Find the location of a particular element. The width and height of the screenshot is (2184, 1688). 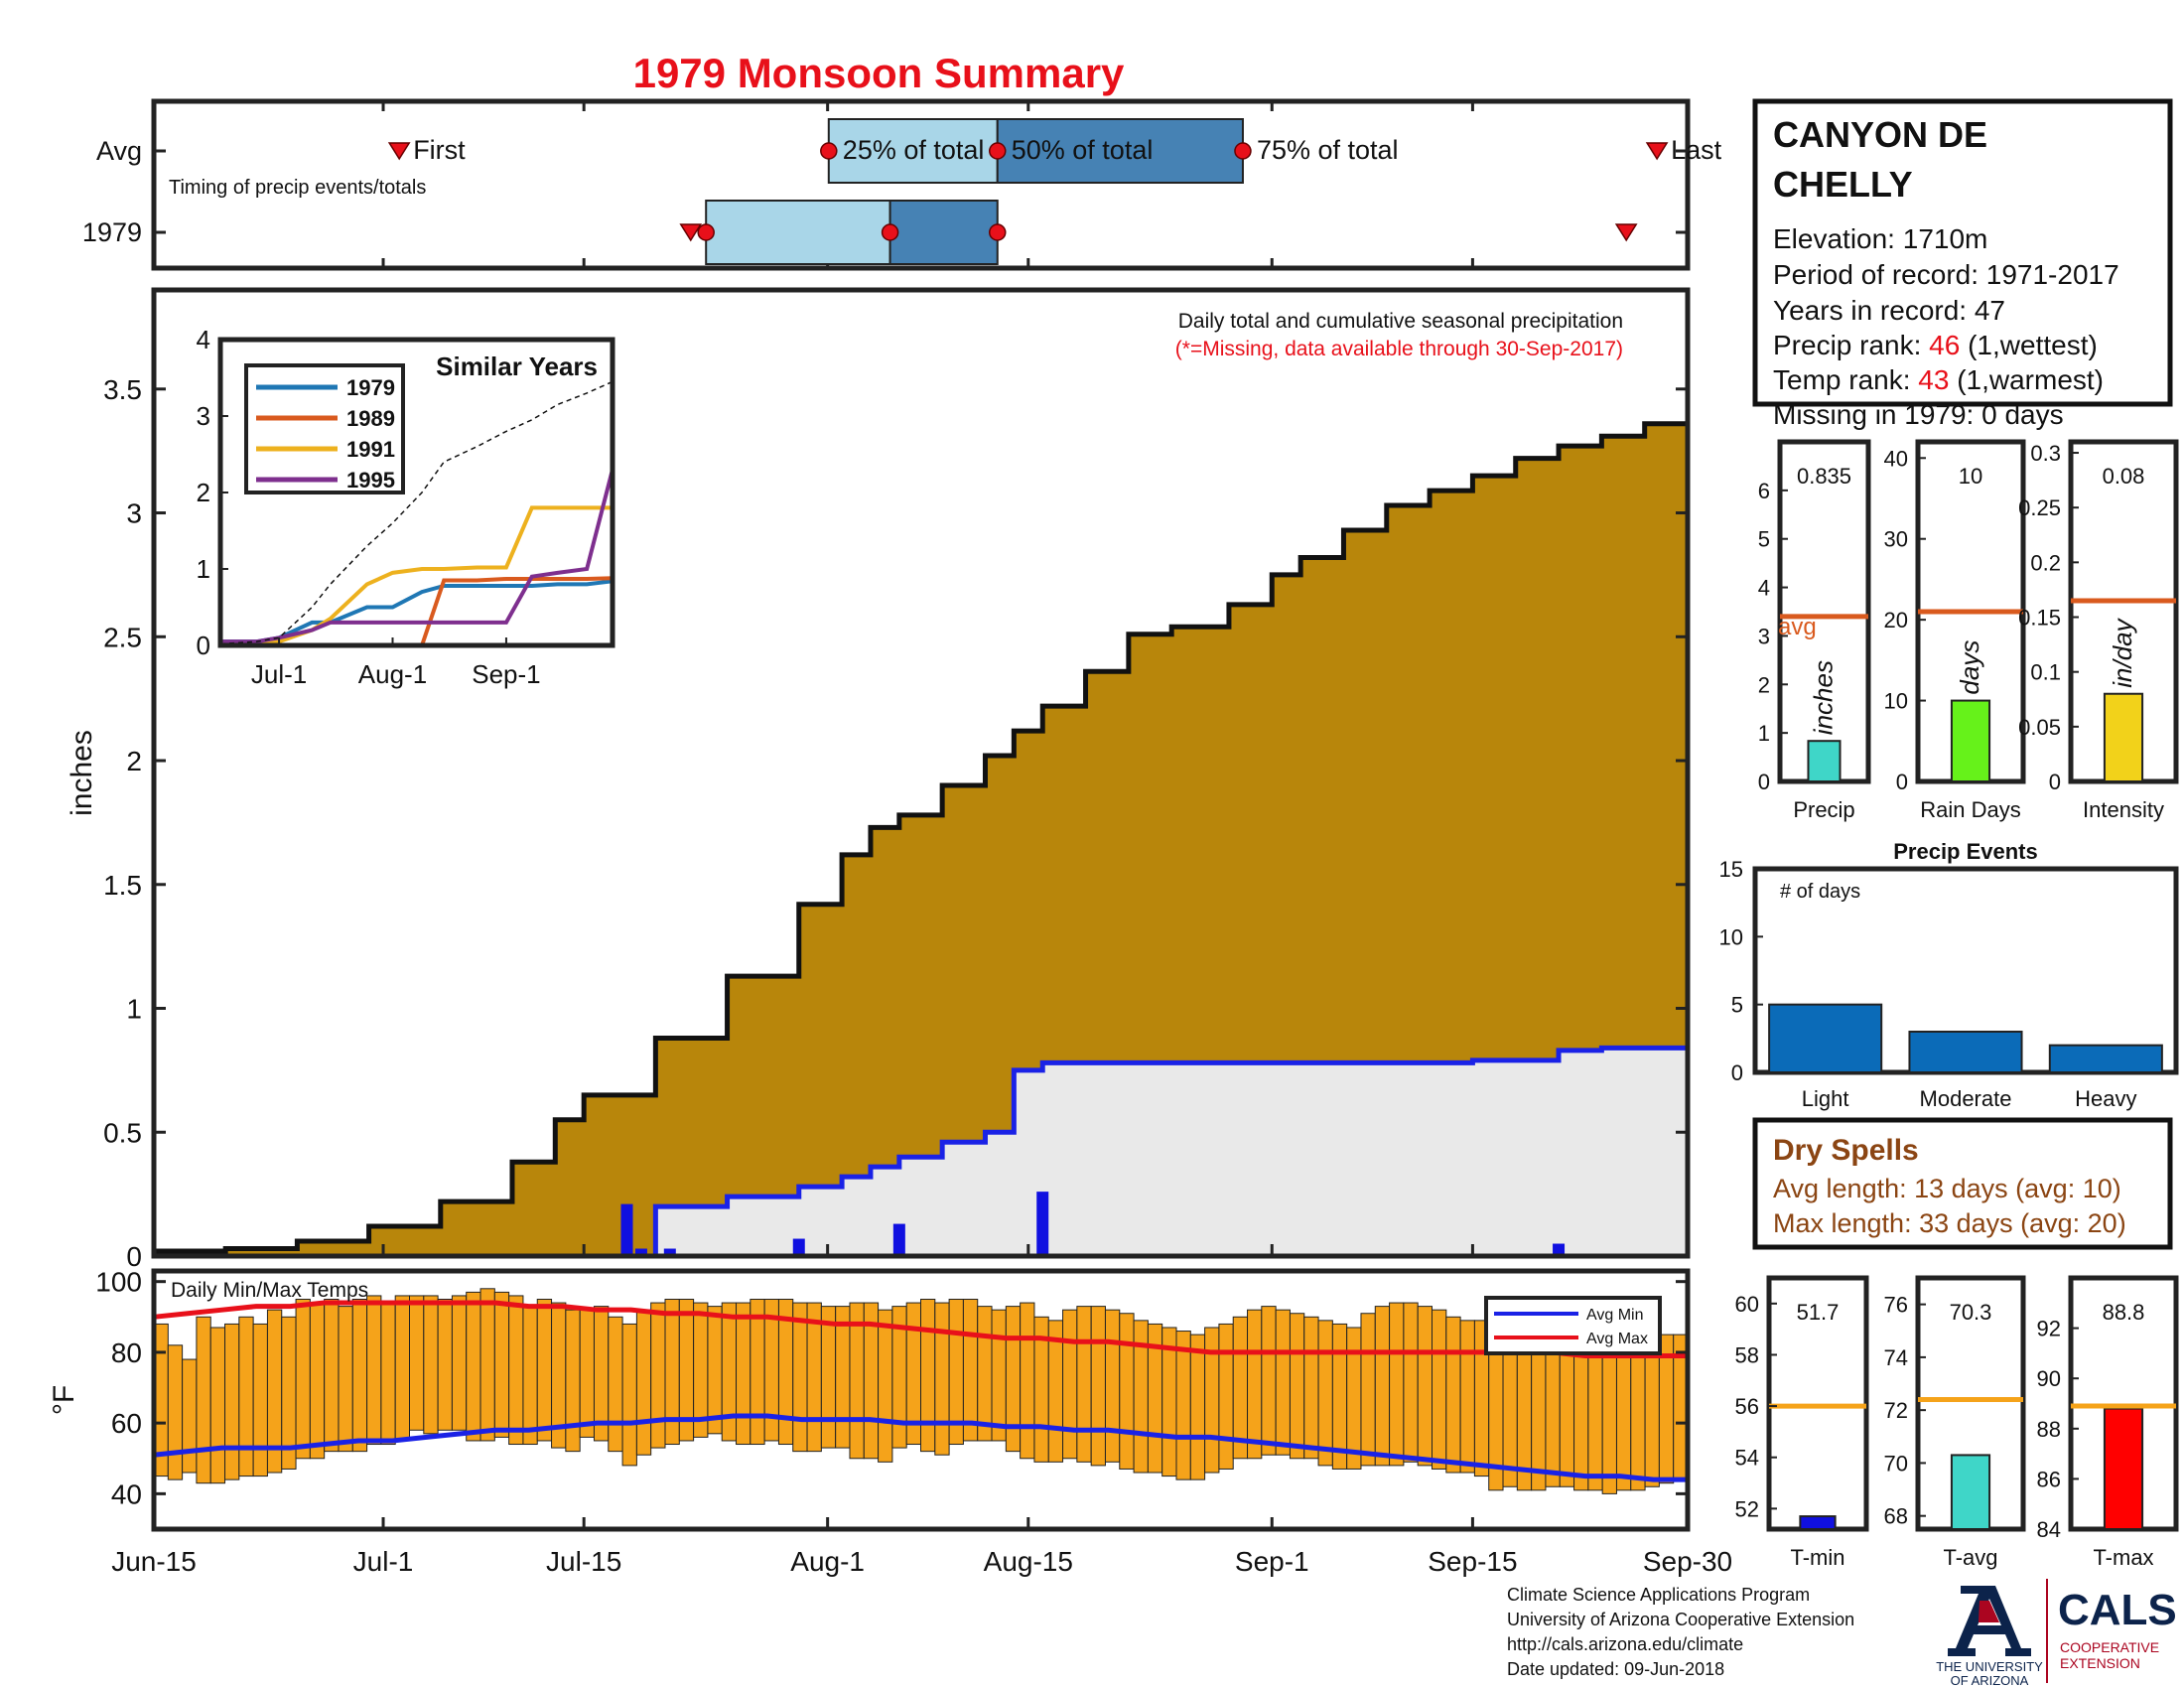

panel-y-tick-label: 72 is located at coordinates (1896, 1410).